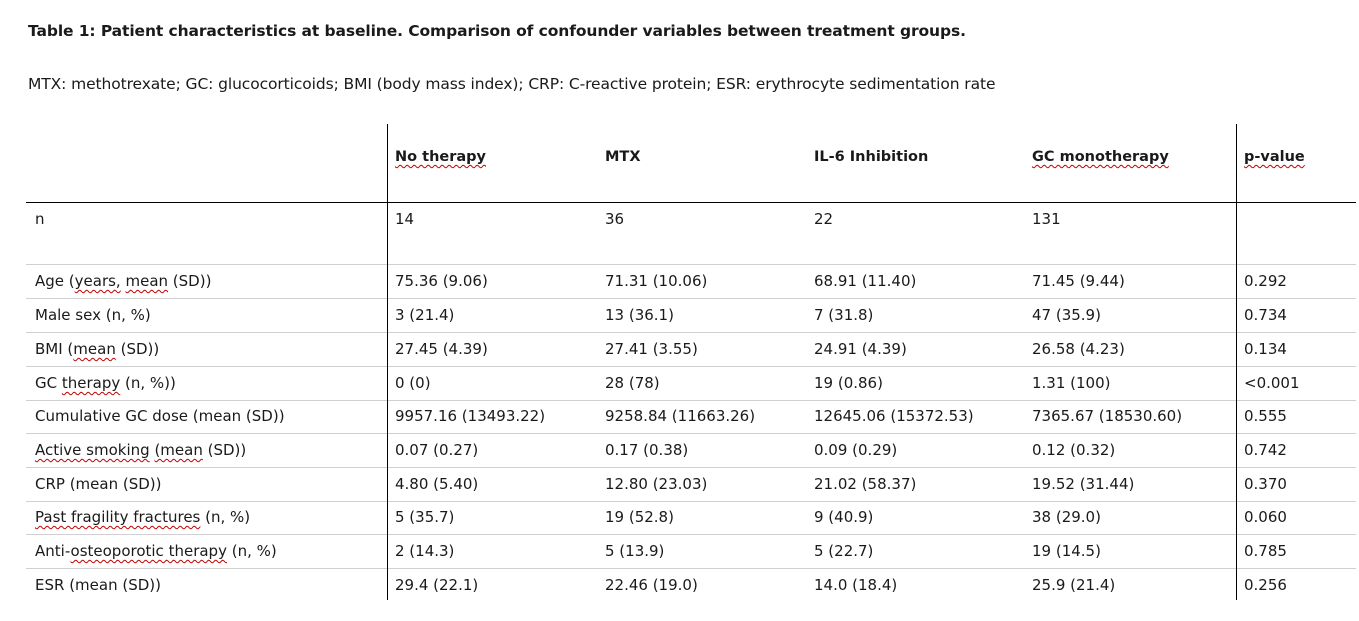 This screenshot has height=621, width=1359. Describe the element at coordinates (1265, 517) in the screenshot. I see `cell-value: 0.060` at that location.